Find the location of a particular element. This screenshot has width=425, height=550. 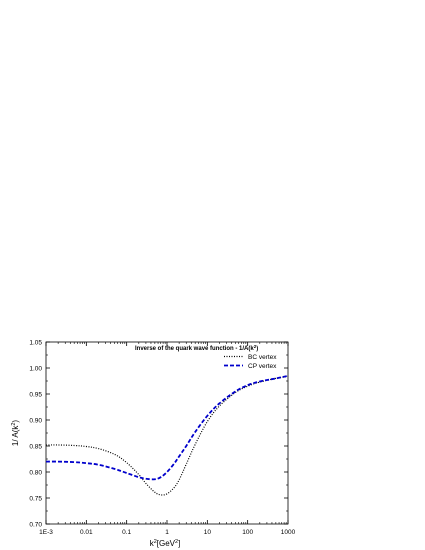

legend-label-bc: BC vertex is located at coordinates (262, 357).